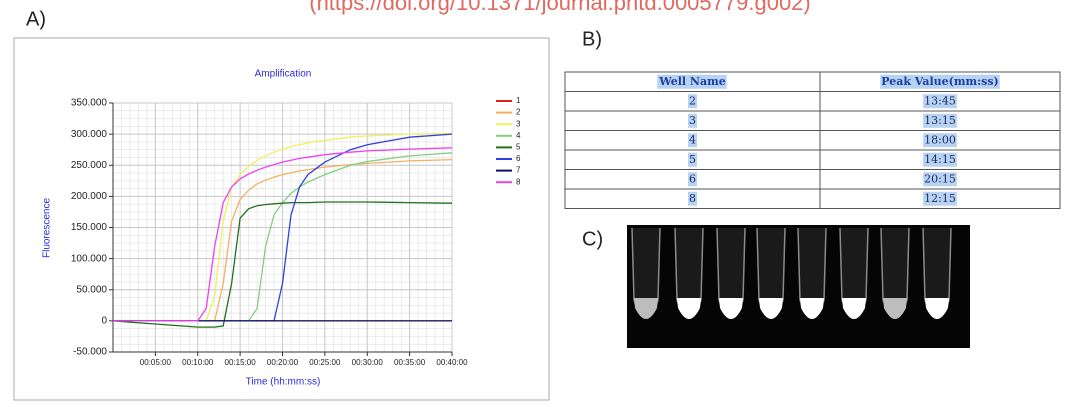 Image resolution: width=1070 pixels, height=407 pixels. Describe the element at coordinates (283, 74) in the screenshot. I see `chart-title: Amplification` at that location.